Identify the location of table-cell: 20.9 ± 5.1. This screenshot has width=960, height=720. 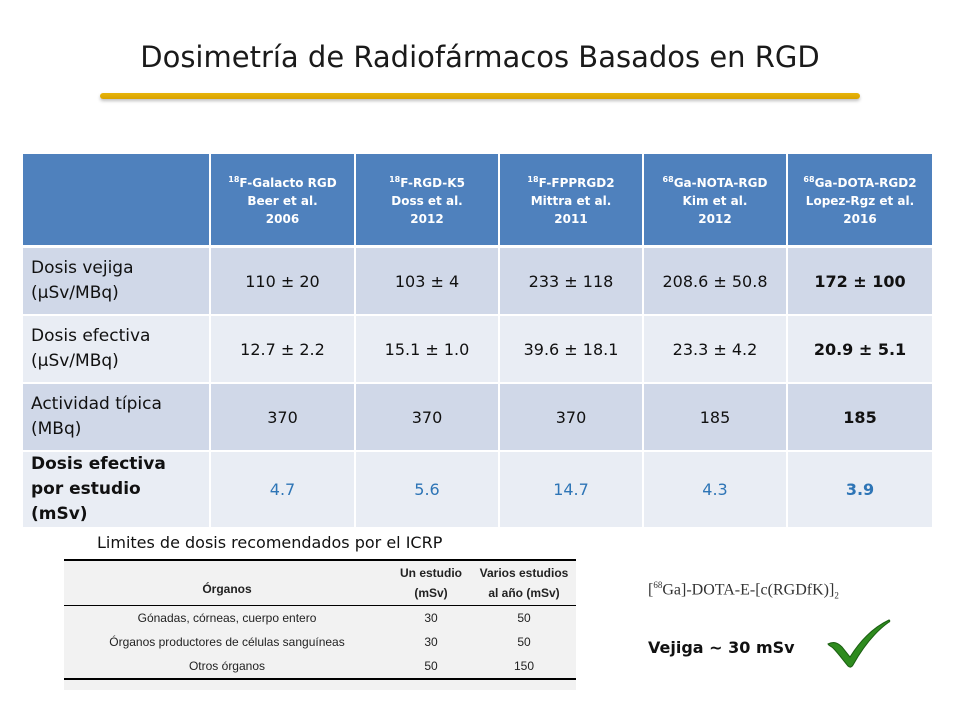
(860, 349).